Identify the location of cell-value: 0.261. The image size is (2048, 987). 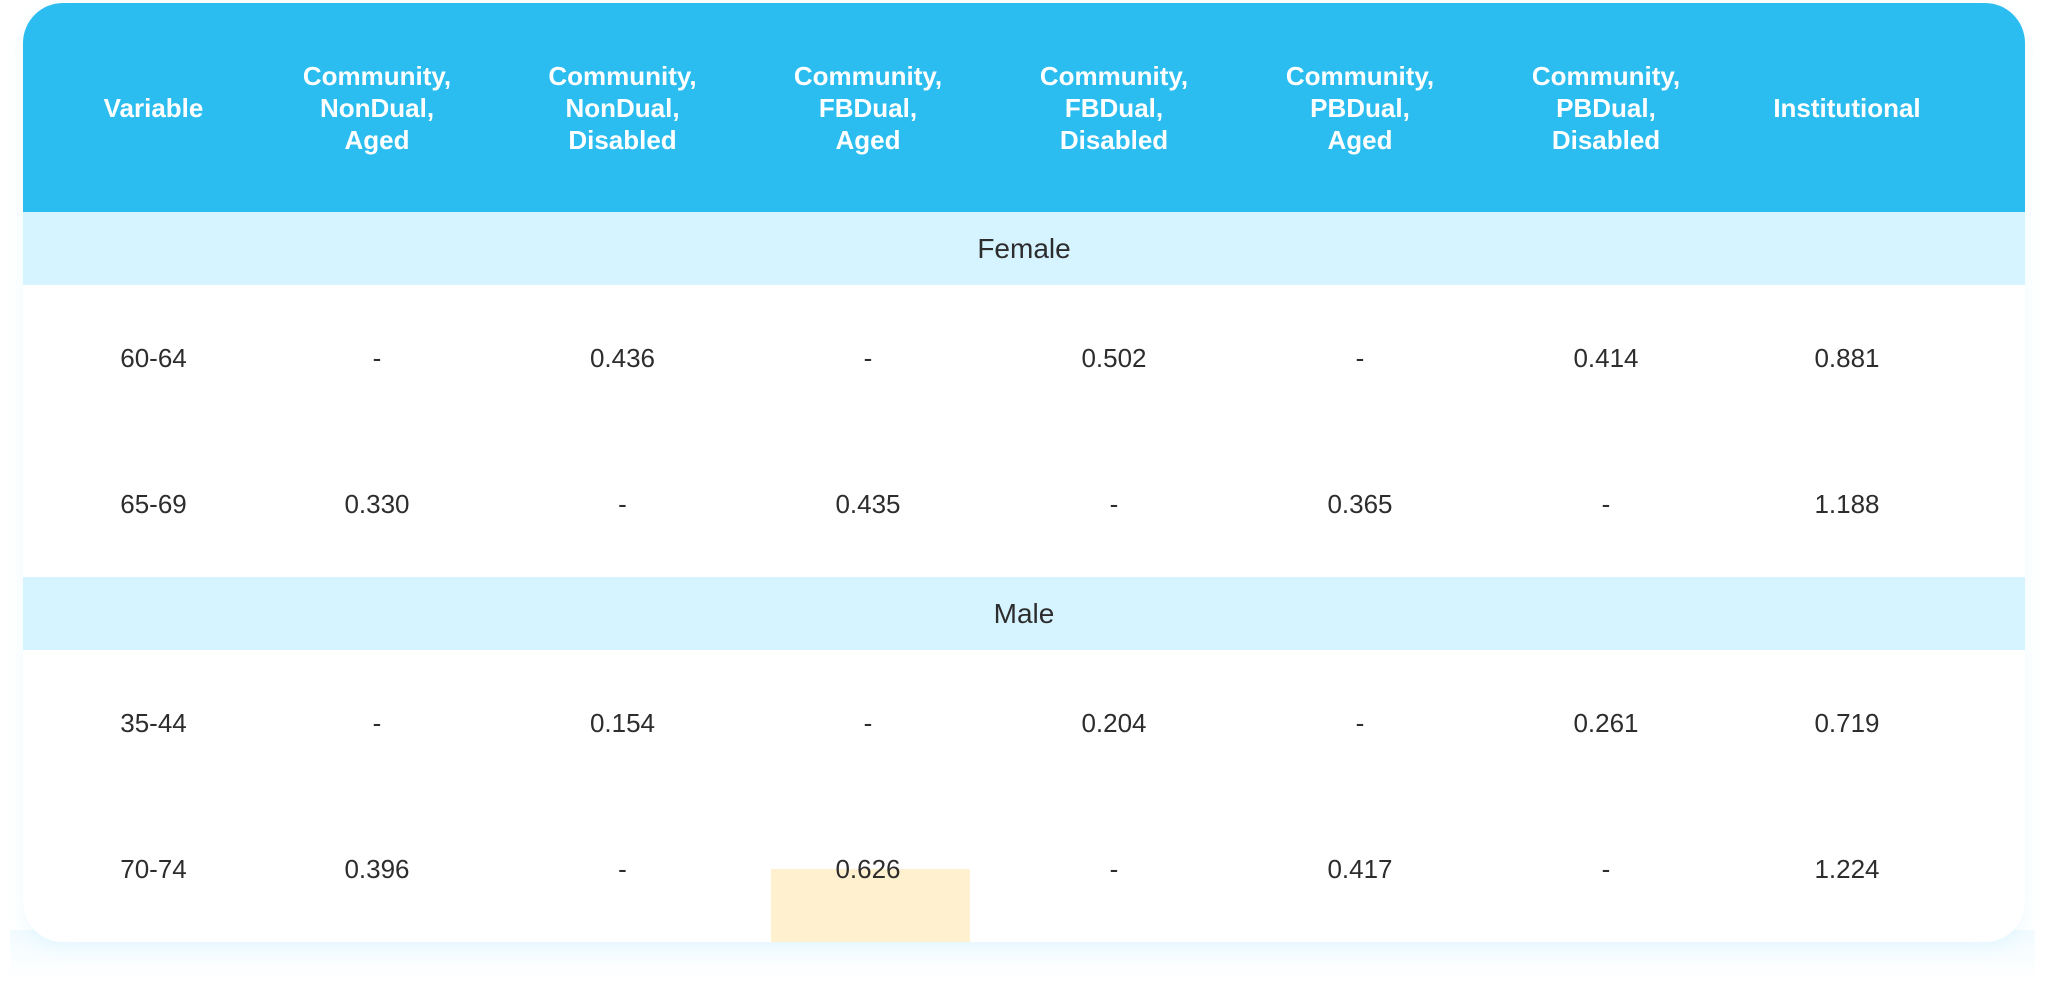
(1606, 722).